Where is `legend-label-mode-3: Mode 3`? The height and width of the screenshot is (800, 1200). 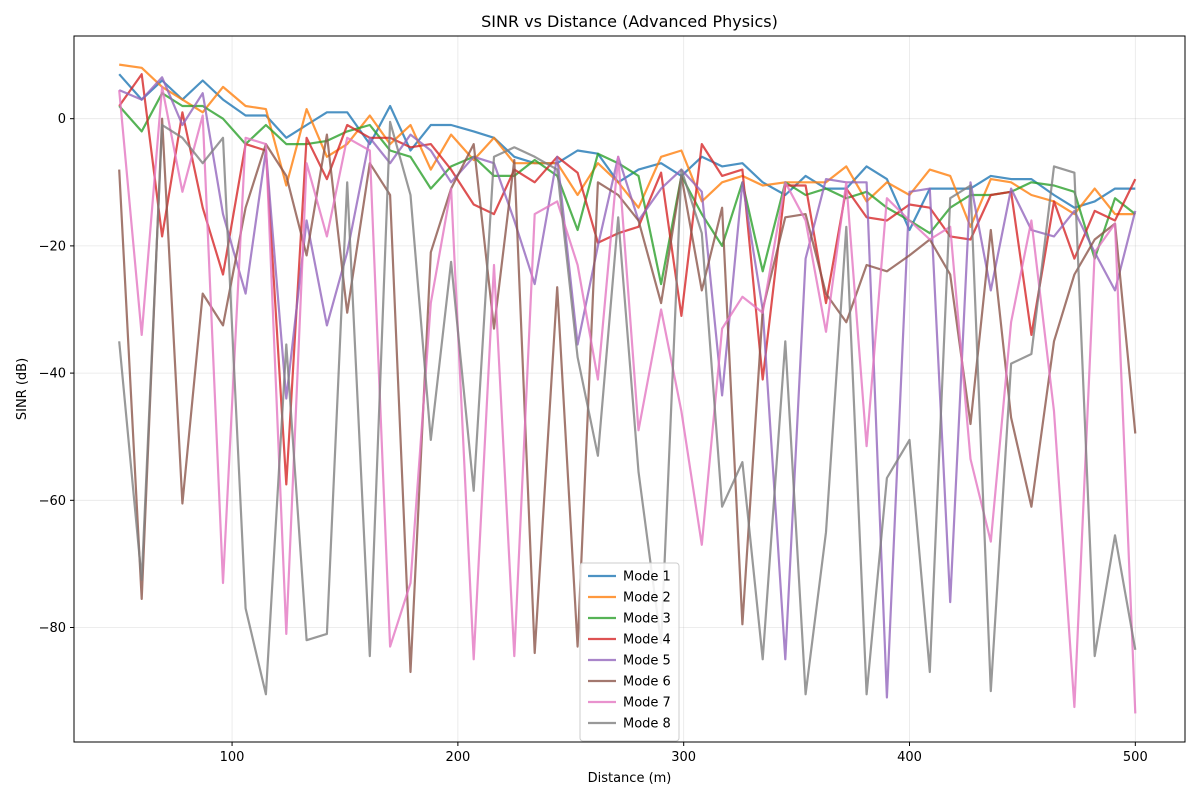 legend-label-mode-3: Mode 3 is located at coordinates (647, 619).